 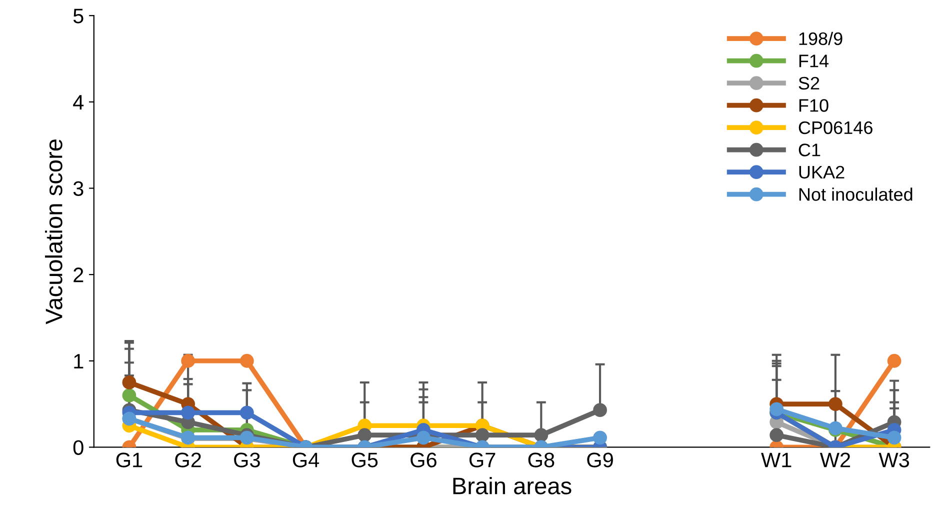 I want to click on x-tick-label: G5, so click(x=365, y=460).